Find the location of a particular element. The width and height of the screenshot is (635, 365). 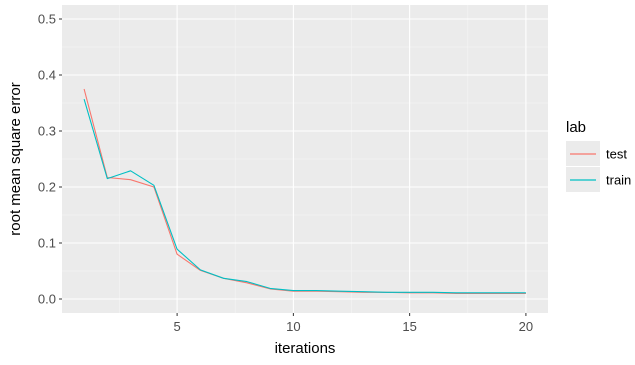

legend-label-train: train is located at coordinates (618, 180).